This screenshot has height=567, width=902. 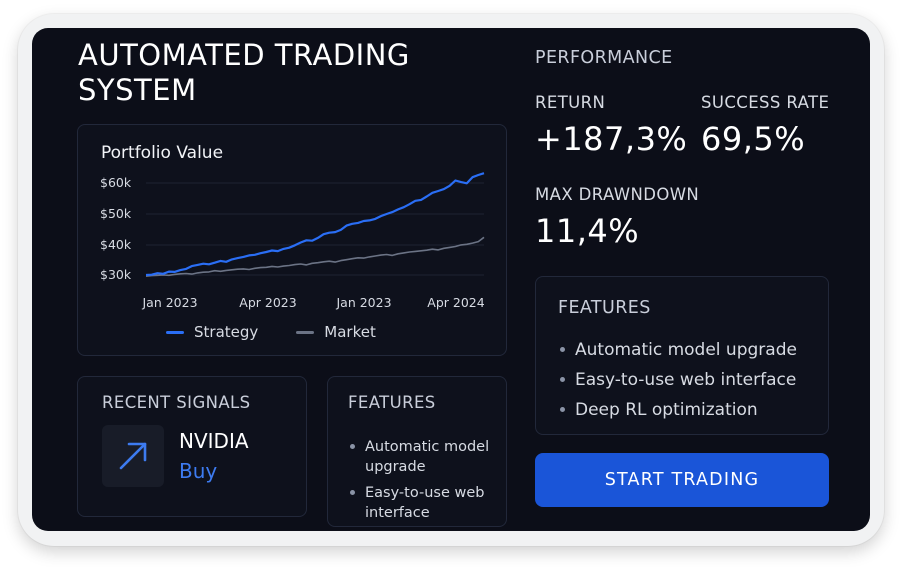 What do you see at coordinates (604, 58) in the screenshot?
I see `performance-heading: PERFORMANCE` at bounding box center [604, 58].